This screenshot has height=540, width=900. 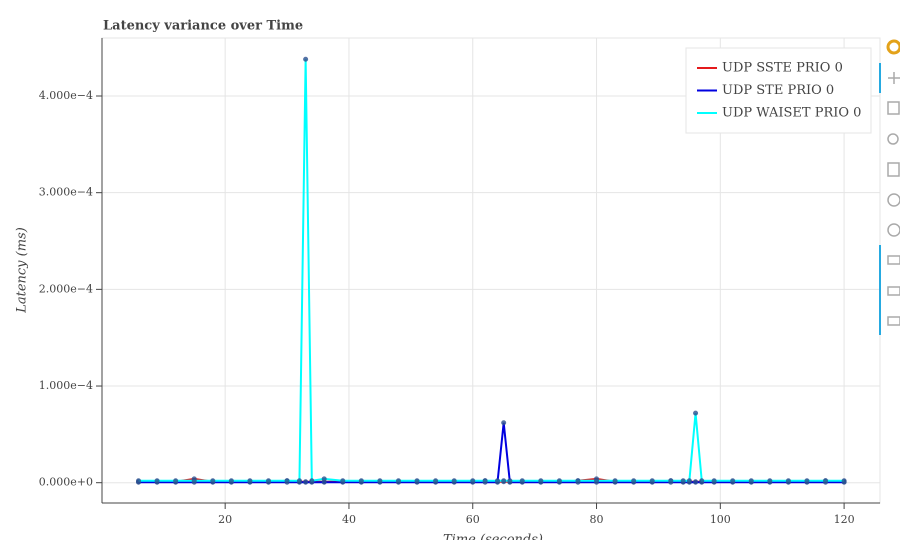 What do you see at coordinates (66, 192) in the screenshot?
I see `y-tick-label: 3.000e−4` at bounding box center [66, 192].